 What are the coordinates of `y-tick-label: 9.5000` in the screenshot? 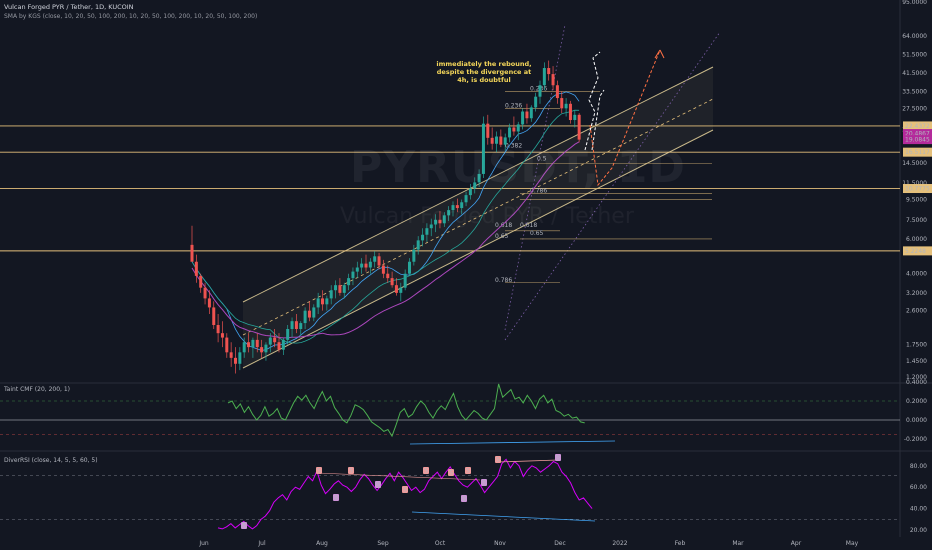 It's located at (916, 200).